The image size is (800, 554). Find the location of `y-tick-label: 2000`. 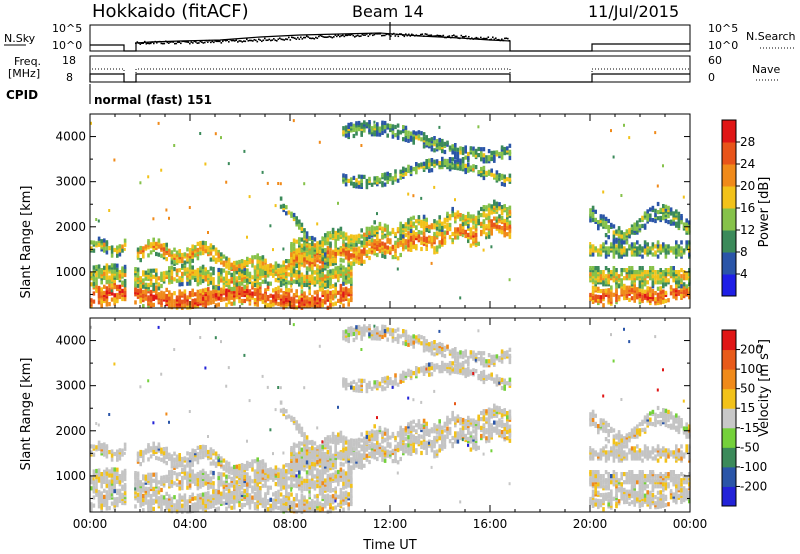

y-tick-label: 2000 is located at coordinates (70, 227).